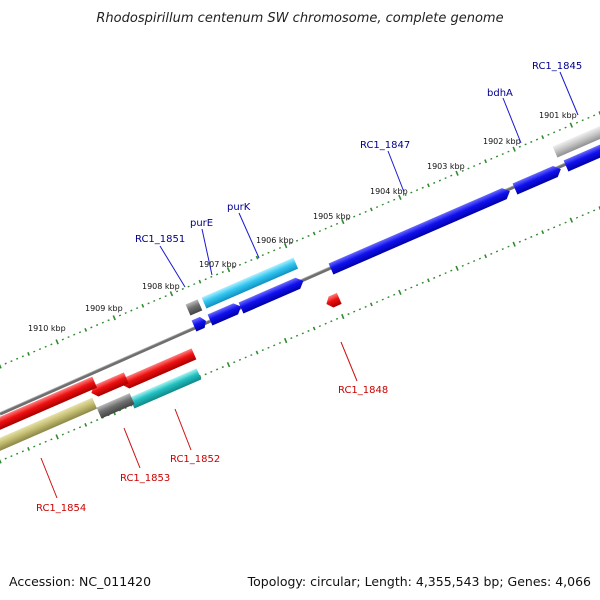 The width and height of the screenshot is (600, 600). Describe the element at coordinates (500, 93) in the screenshot. I see `gene-label: bdhA` at that location.